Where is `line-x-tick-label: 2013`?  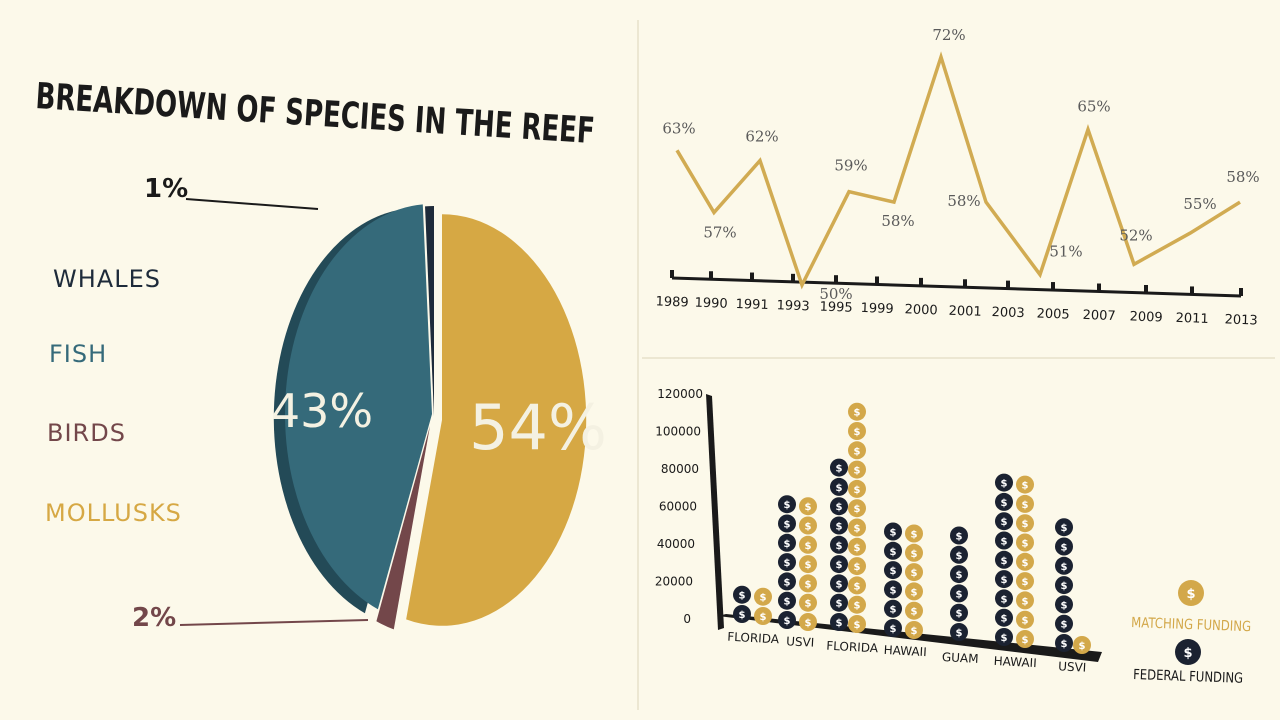 line-x-tick-label: 2013 is located at coordinates (1241, 320).